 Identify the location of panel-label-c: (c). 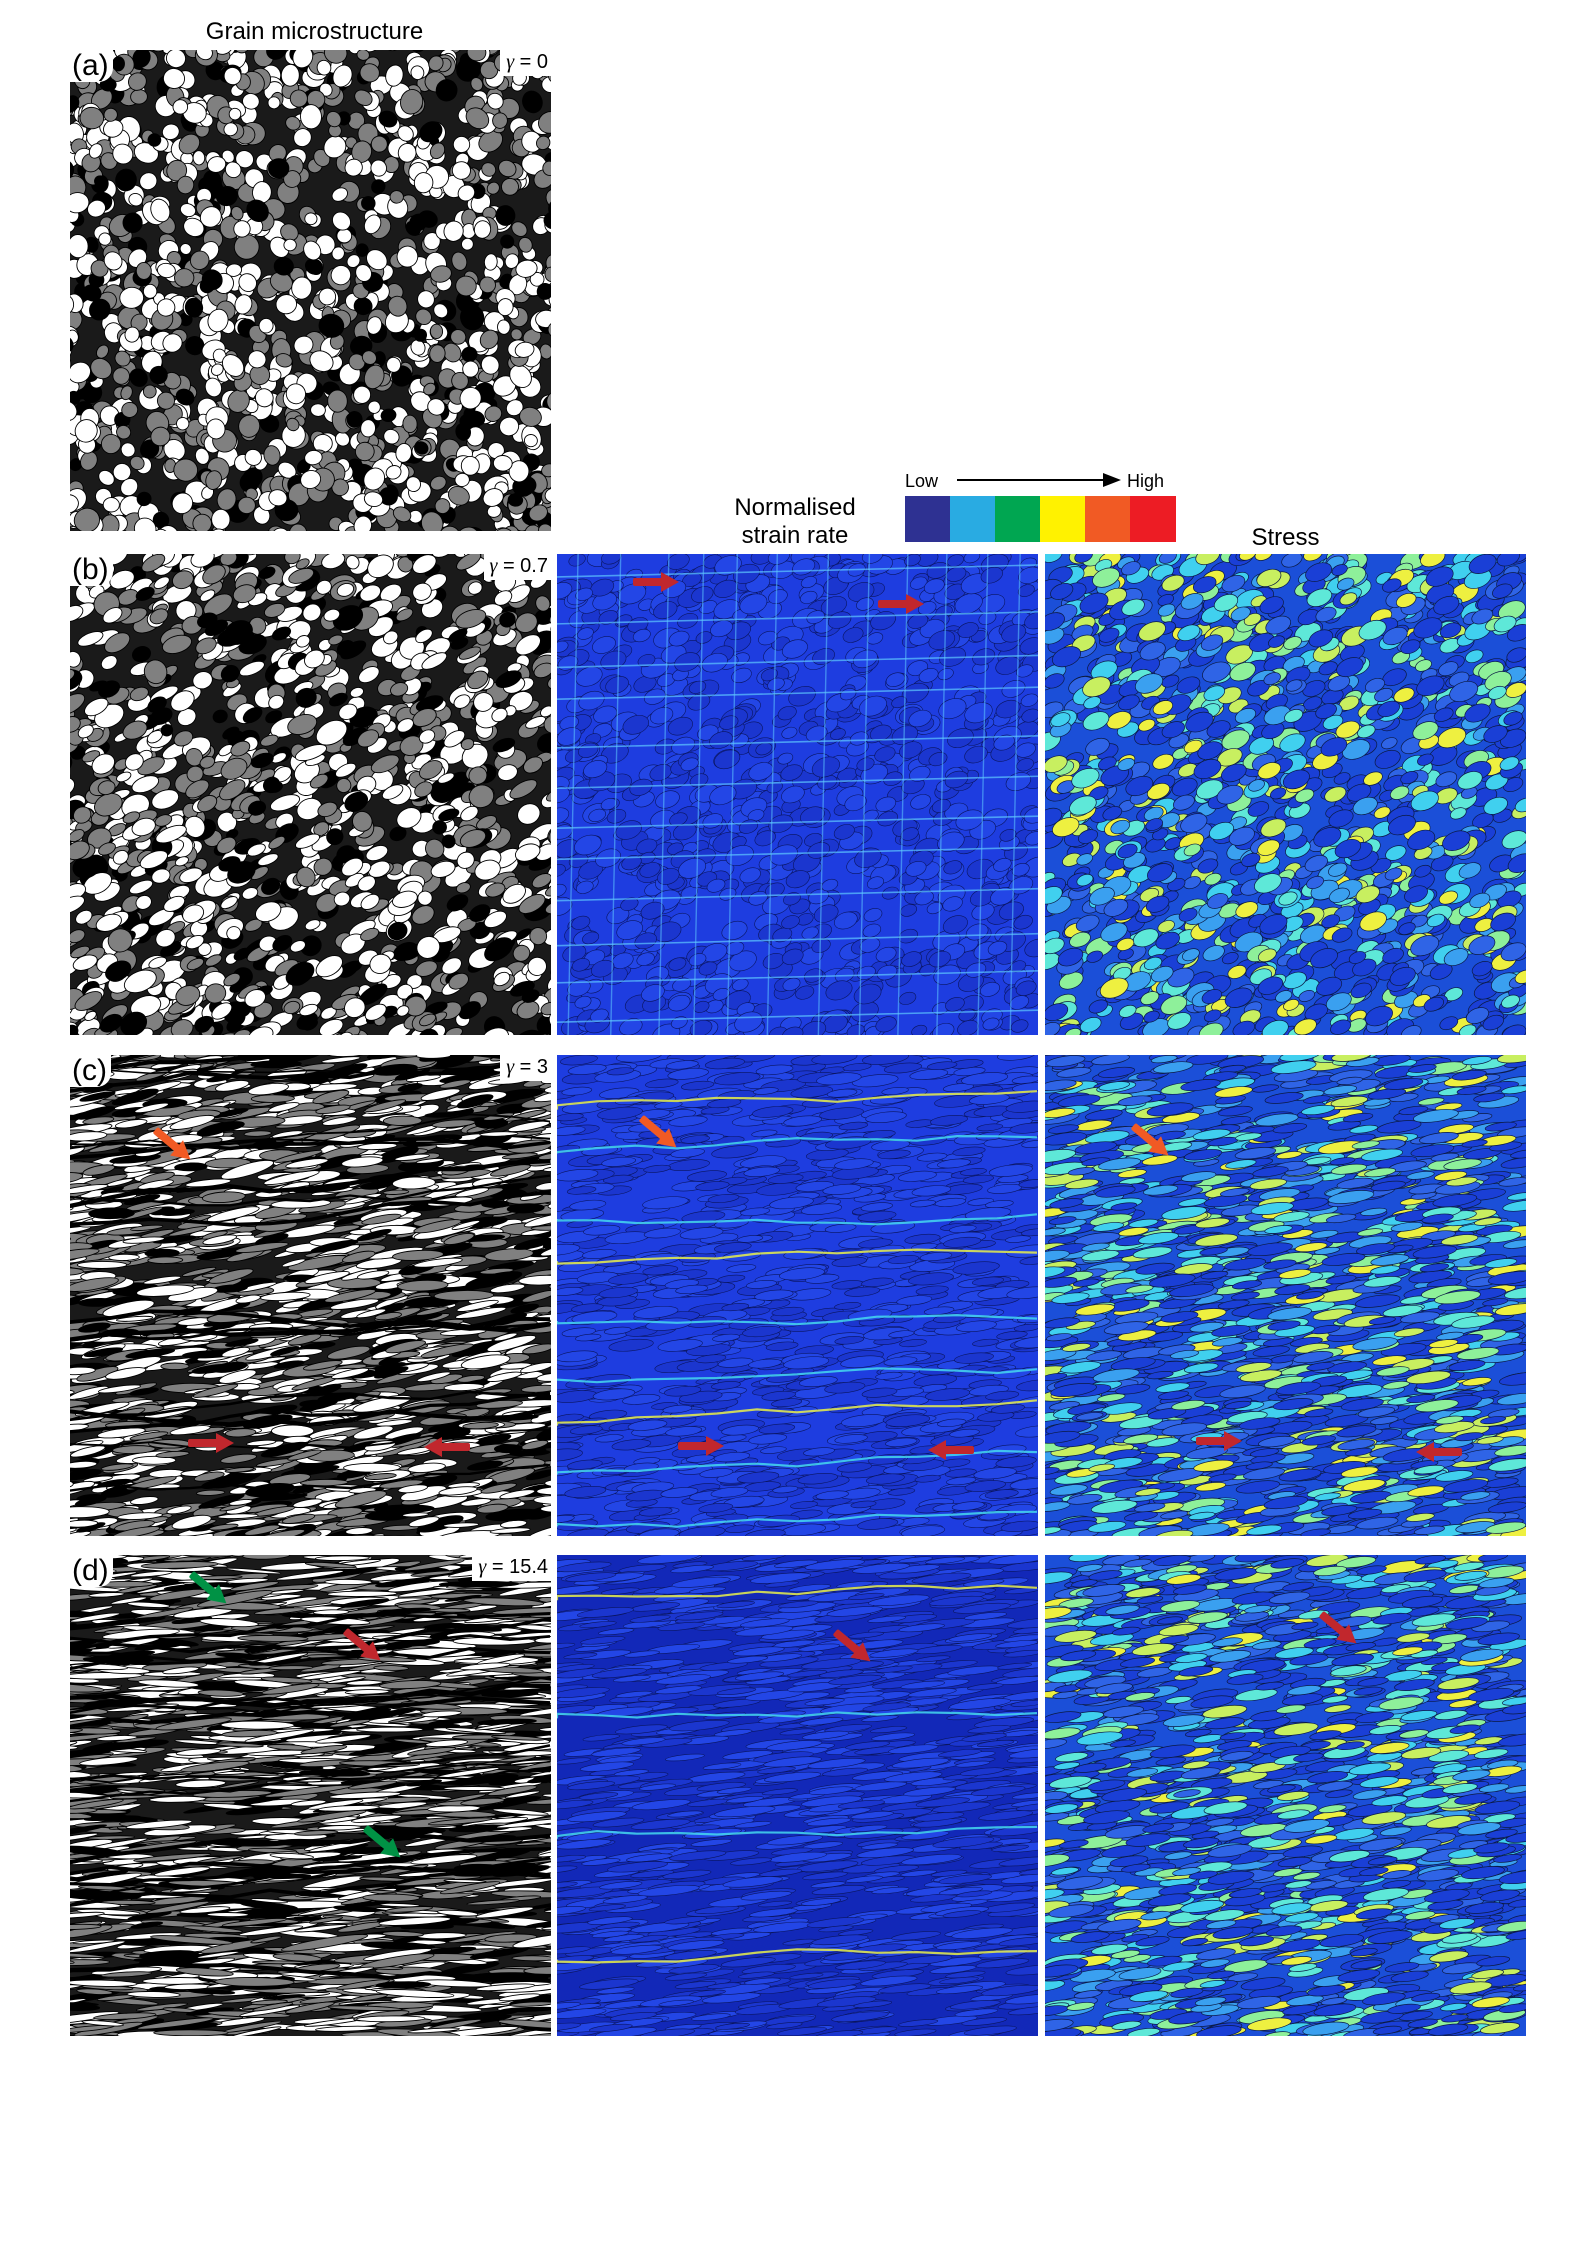
(90, 1071).